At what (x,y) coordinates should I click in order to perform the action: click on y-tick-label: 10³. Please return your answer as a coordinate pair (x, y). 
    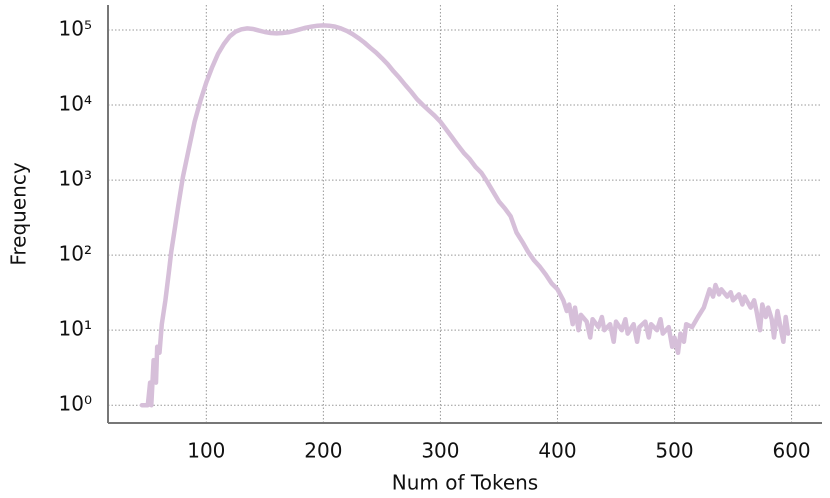
    Looking at the image, I should click on (75, 179).